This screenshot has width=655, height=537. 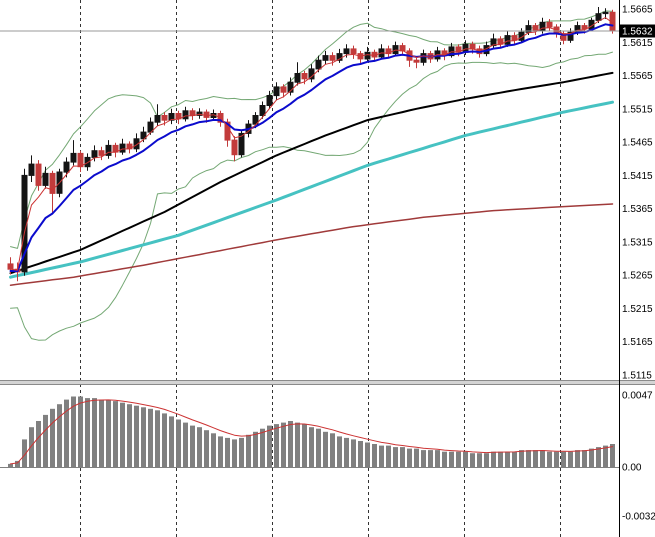 I want to click on indicator-signal-line, so click(x=311, y=432).